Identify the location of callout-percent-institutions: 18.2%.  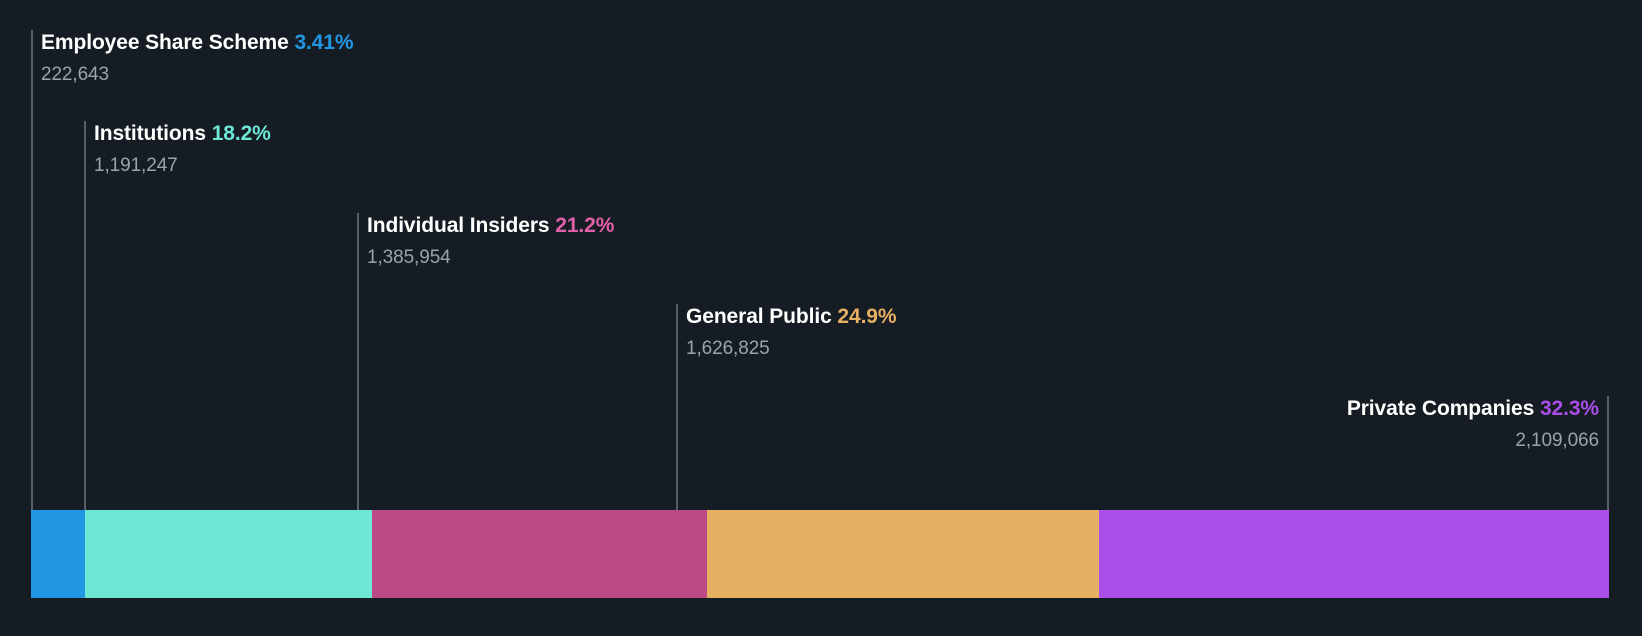
(241, 133).